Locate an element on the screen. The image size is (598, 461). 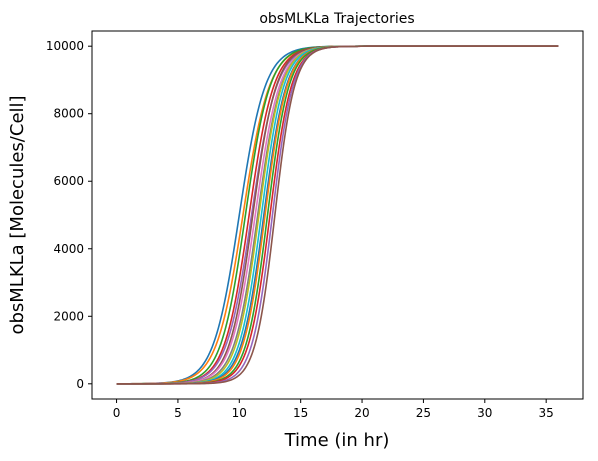
x-tick-label: 5 is located at coordinates (178, 413).